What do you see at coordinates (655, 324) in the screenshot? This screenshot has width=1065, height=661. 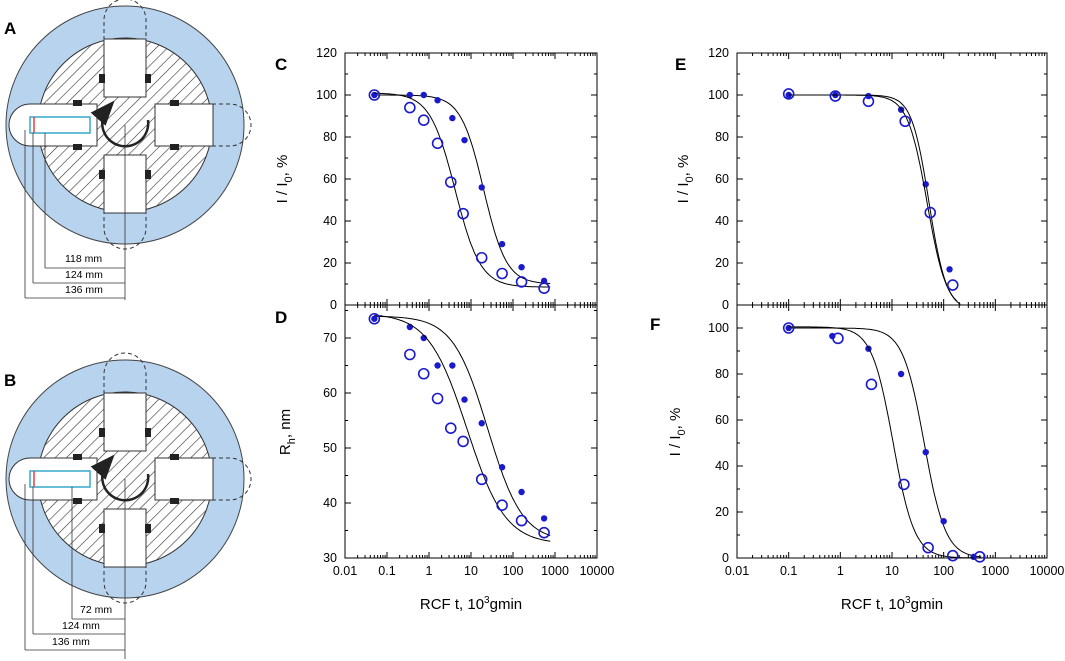 I see `panel-label-f: F` at bounding box center [655, 324].